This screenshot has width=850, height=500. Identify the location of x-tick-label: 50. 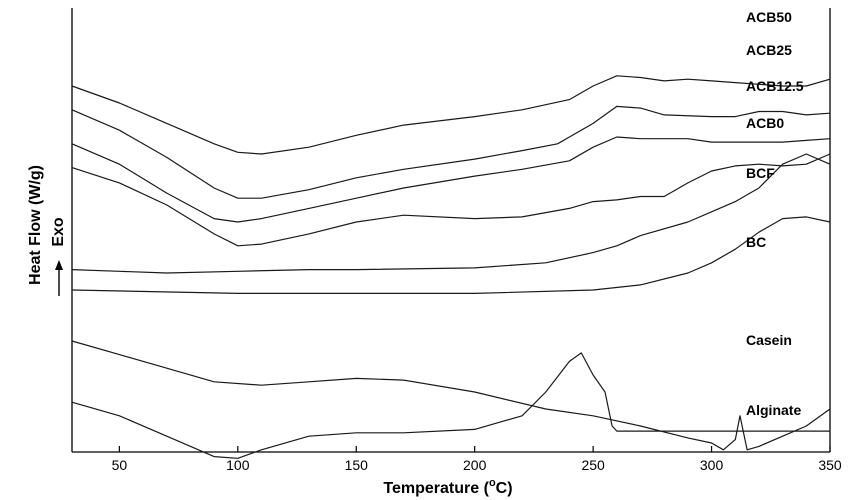
(120, 465).